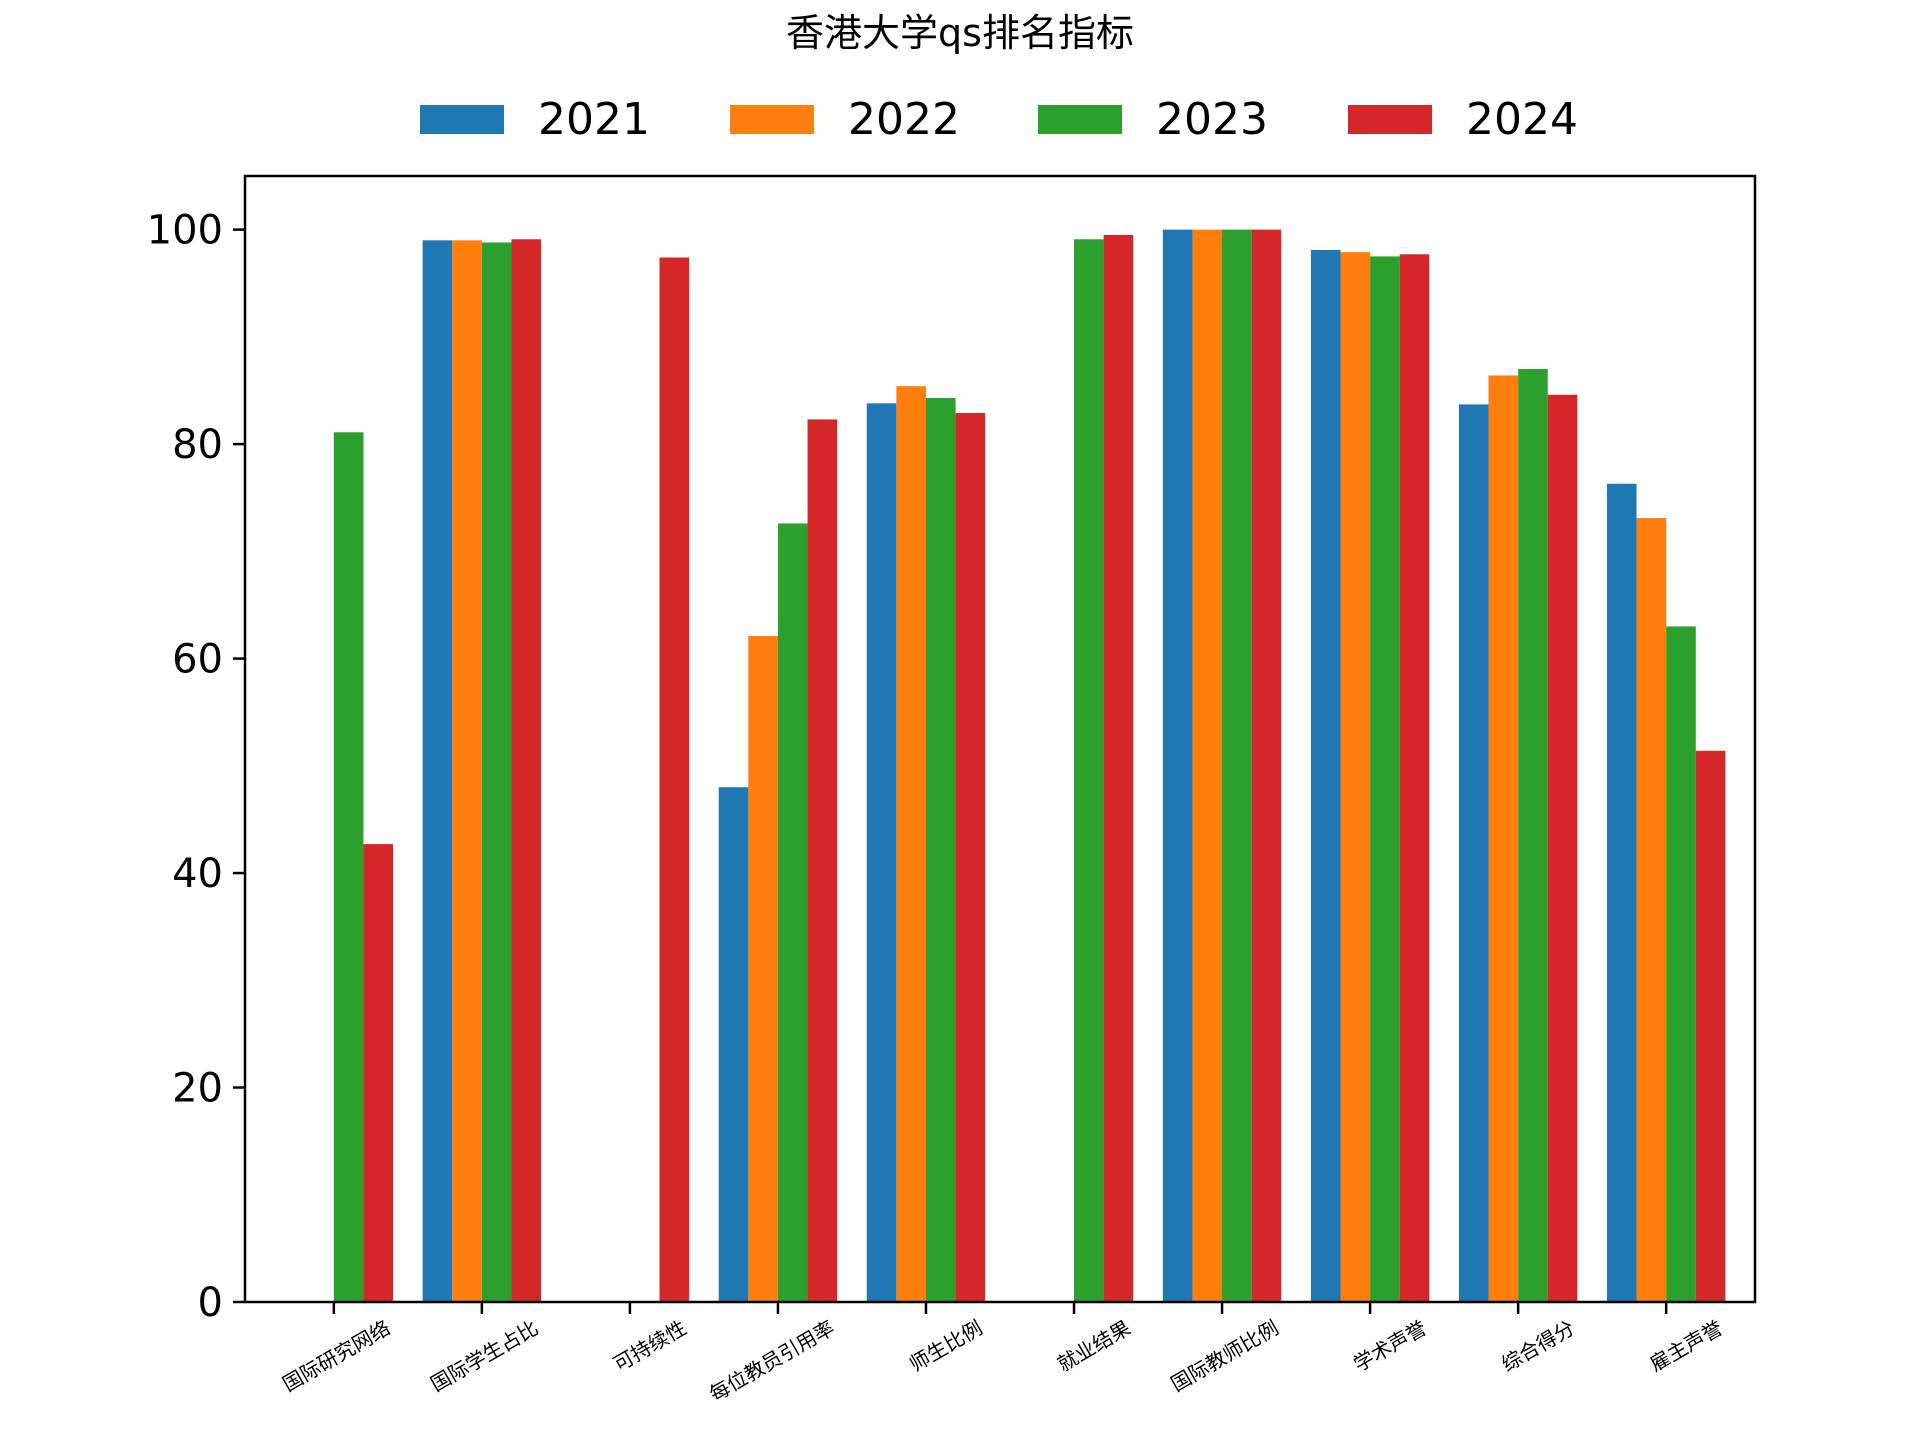 The image size is (1920, 1440). What do you see at coordinates (999, 119) in the screenshot?
I see `legend: 2021 2022 2023 2024` at bounding box center [999, 119].